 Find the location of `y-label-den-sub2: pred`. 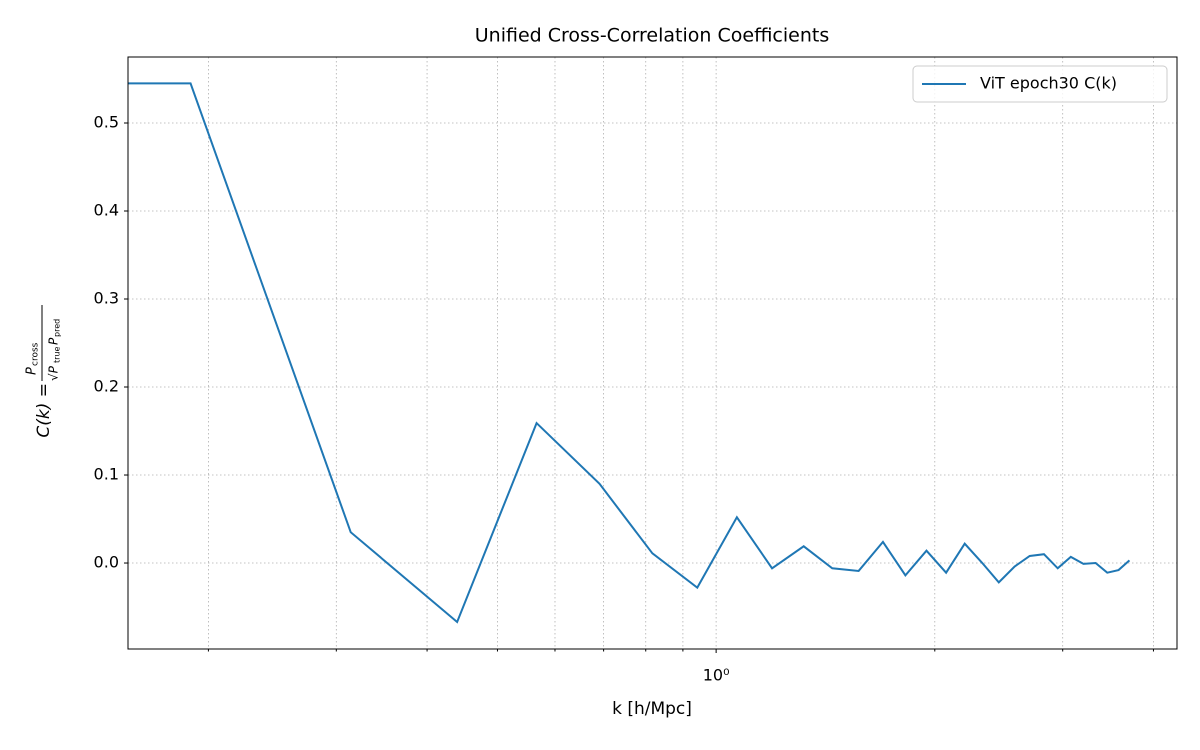

y-label-den-sub2: pred is located at coordinates (57, 328).